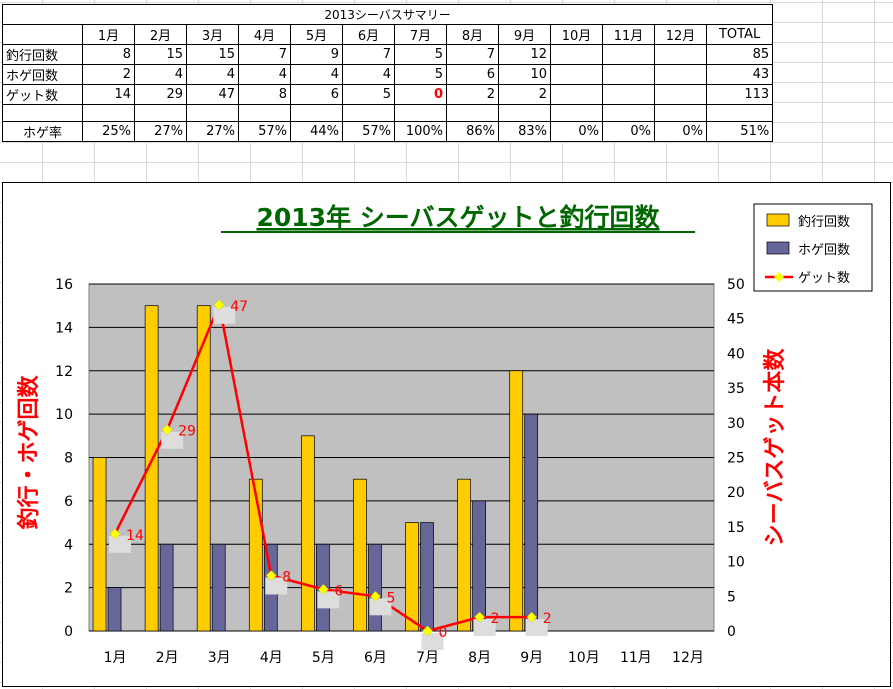  I want to click on table-cell: 12, so click(524, 54).